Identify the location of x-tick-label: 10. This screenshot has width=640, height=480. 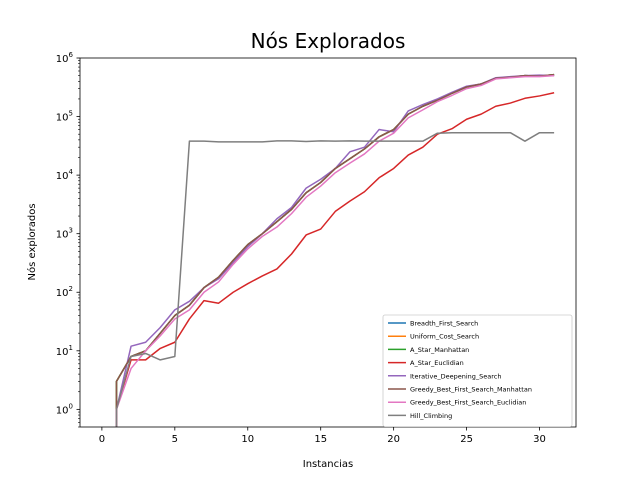
(247, 439).